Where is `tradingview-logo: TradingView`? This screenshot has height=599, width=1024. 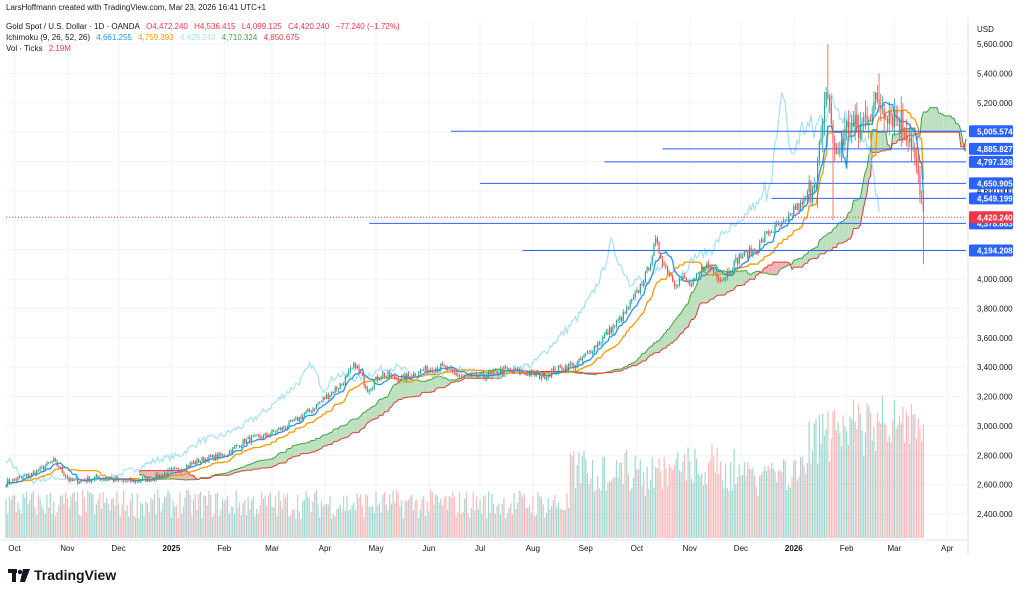
tradingview-logo: TradingView is located at coordinates (62, 575).